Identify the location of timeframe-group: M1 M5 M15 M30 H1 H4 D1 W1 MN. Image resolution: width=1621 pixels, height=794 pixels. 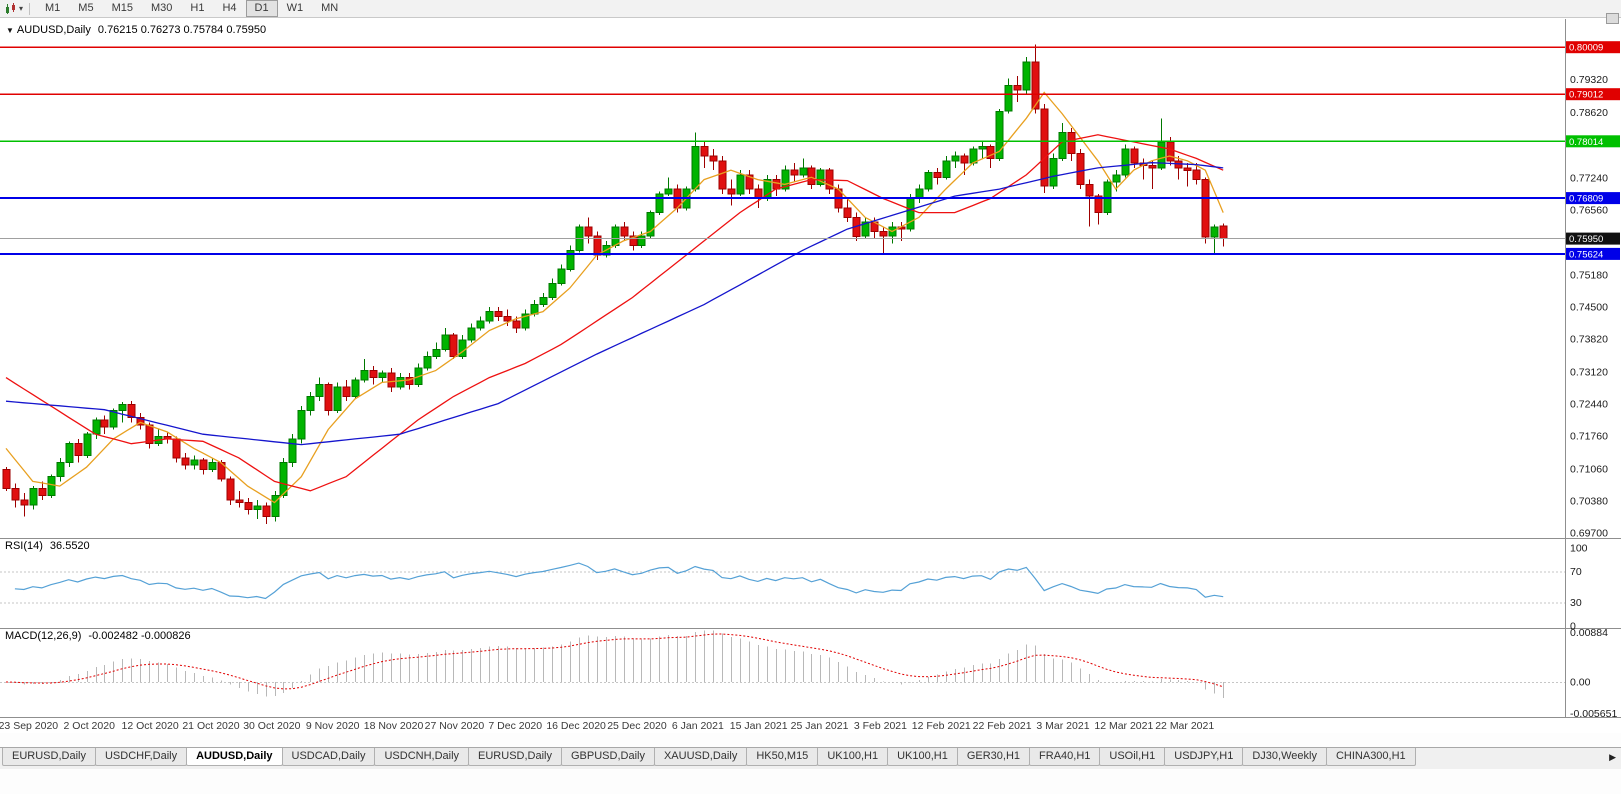
(191, 8).